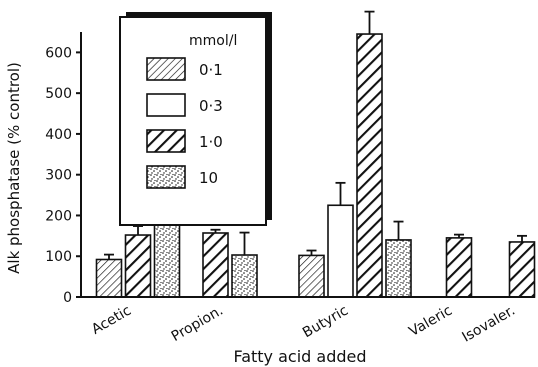 Image resolution: width=538 pixels, height=367 pixels. Describe the element at coordinates (58, 135) in the screenshot. I see `y-tick-label-400: 400` at that location.